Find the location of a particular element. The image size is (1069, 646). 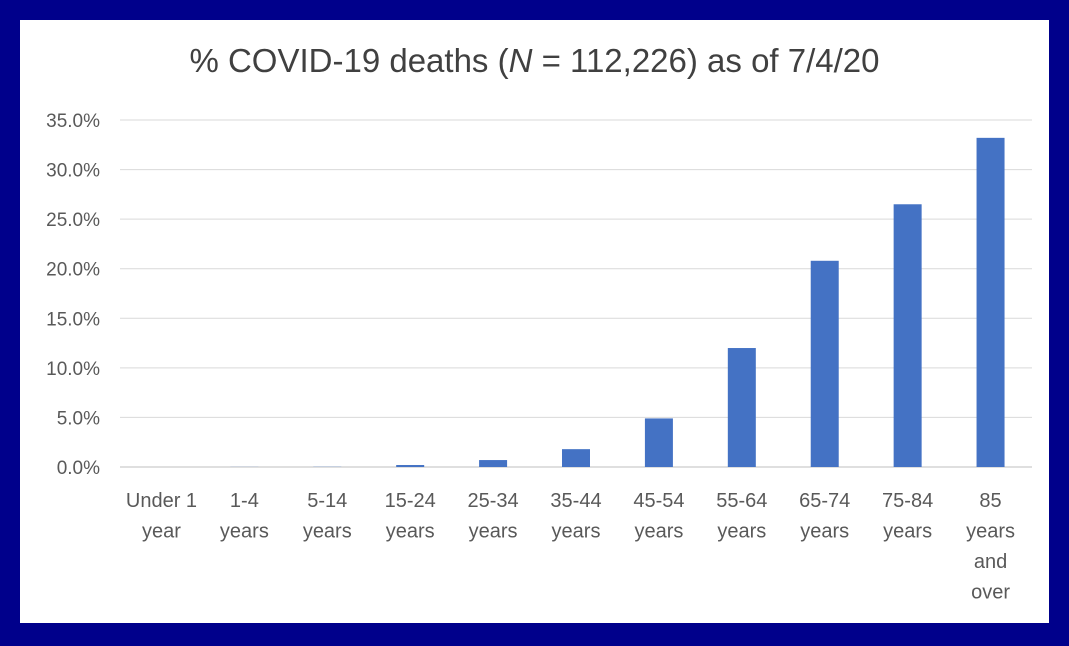

title-prefix: % COVID-19 deaths ( is located at coordinates (349, 60).